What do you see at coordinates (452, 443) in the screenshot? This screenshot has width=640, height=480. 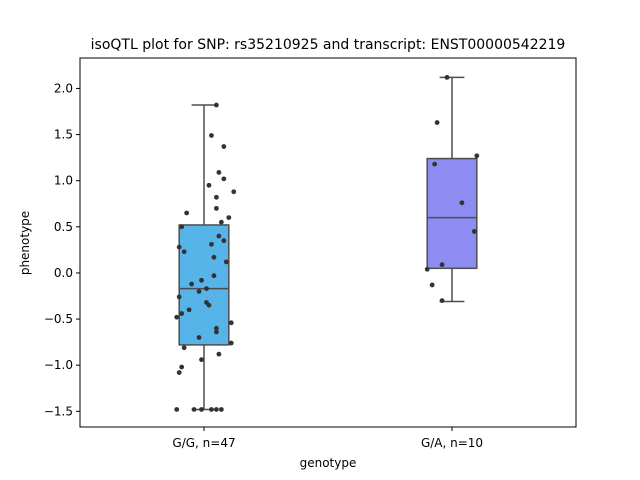 I see `x-tick-label: G/A, n=10` at bounding box center [452, 443].